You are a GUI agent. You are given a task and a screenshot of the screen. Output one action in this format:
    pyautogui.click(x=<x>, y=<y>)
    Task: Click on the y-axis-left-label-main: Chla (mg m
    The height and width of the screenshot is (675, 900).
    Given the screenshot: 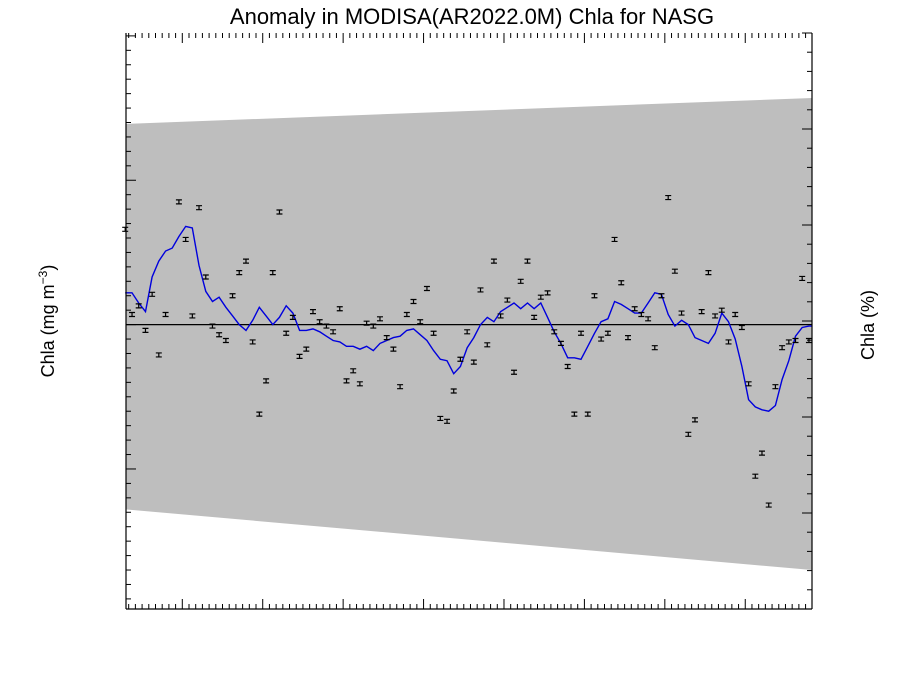 What is the action you would take?
    pyautogui.click(x=48, y=330)
    